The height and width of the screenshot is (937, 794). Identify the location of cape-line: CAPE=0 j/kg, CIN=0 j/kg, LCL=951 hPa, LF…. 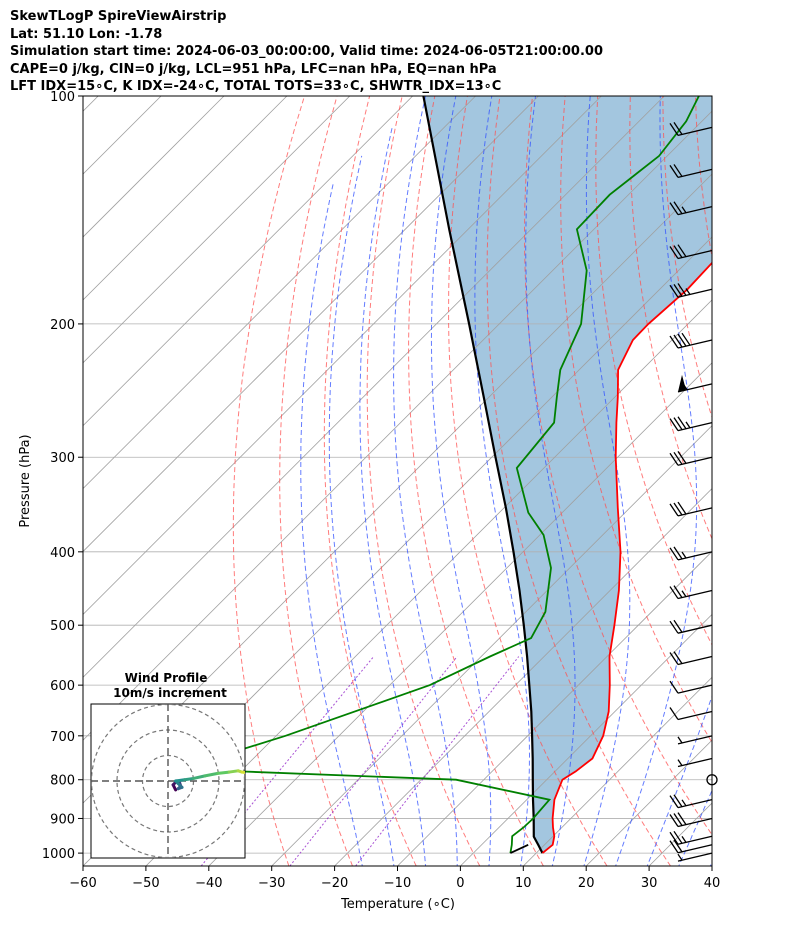
(253, 69).